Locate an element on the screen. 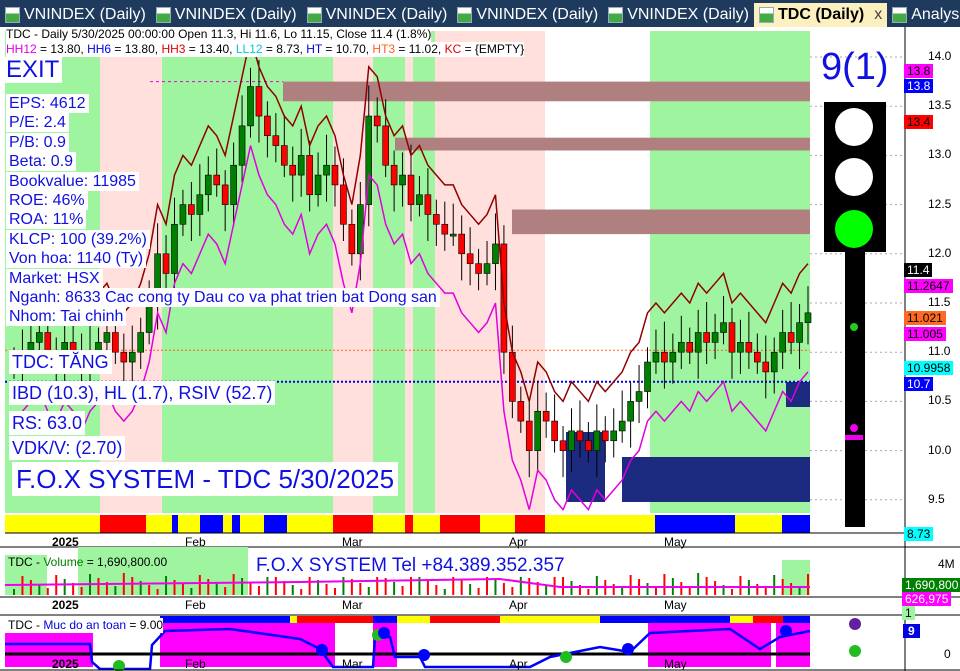 This screenshot has width=960, height=671. price-tag: 11.005 is located at coordinates (925, 334).